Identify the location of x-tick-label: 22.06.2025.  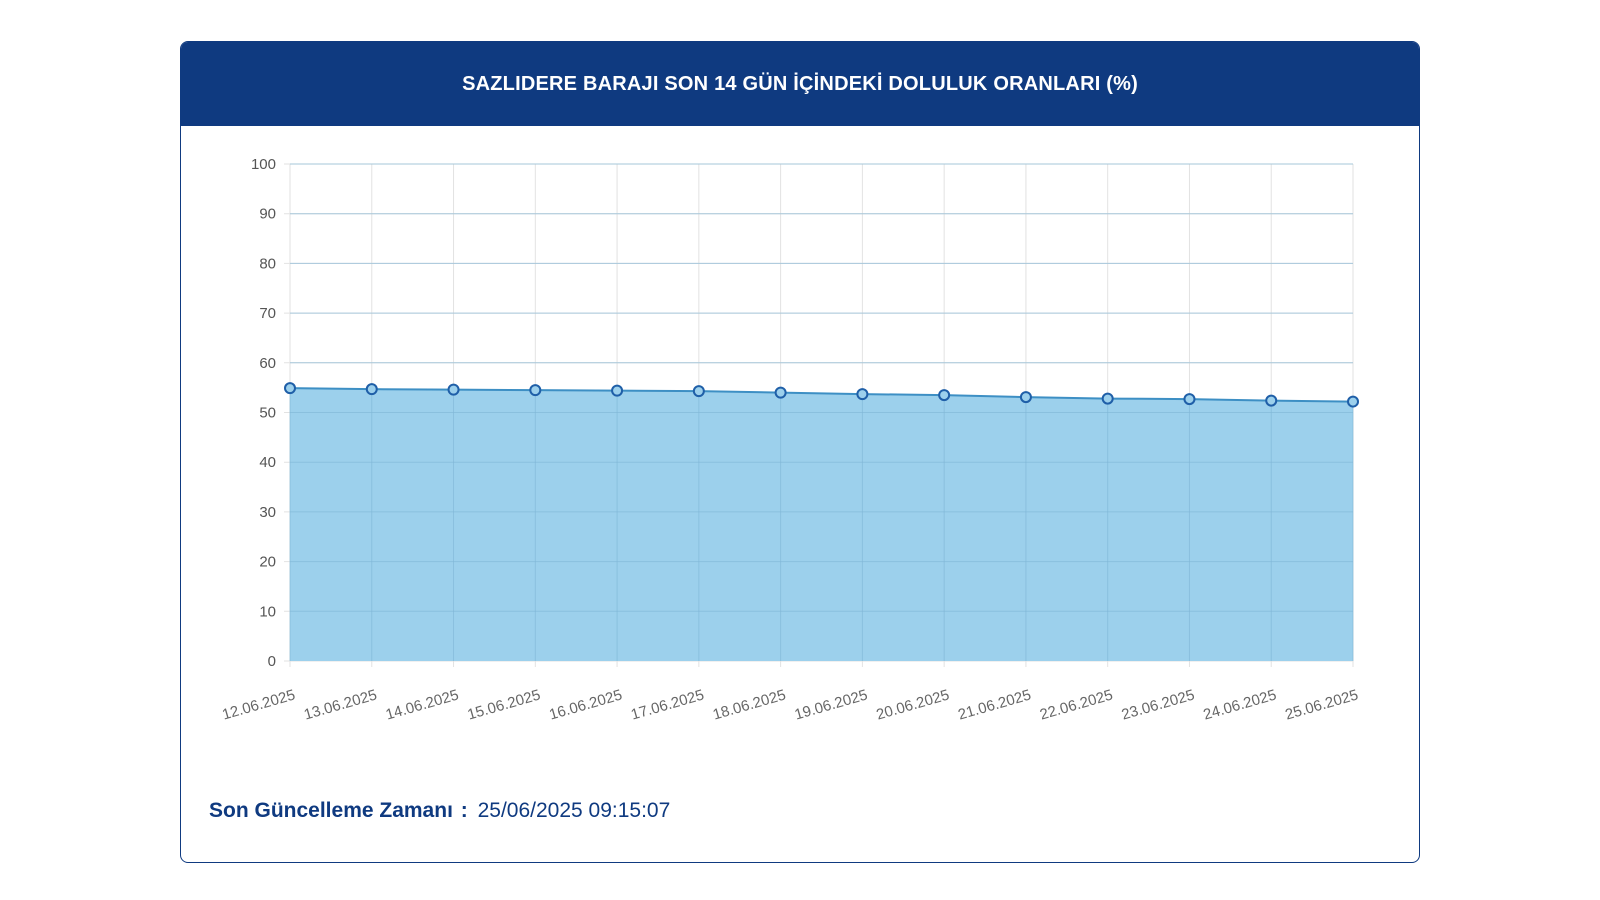
(1076, 705).